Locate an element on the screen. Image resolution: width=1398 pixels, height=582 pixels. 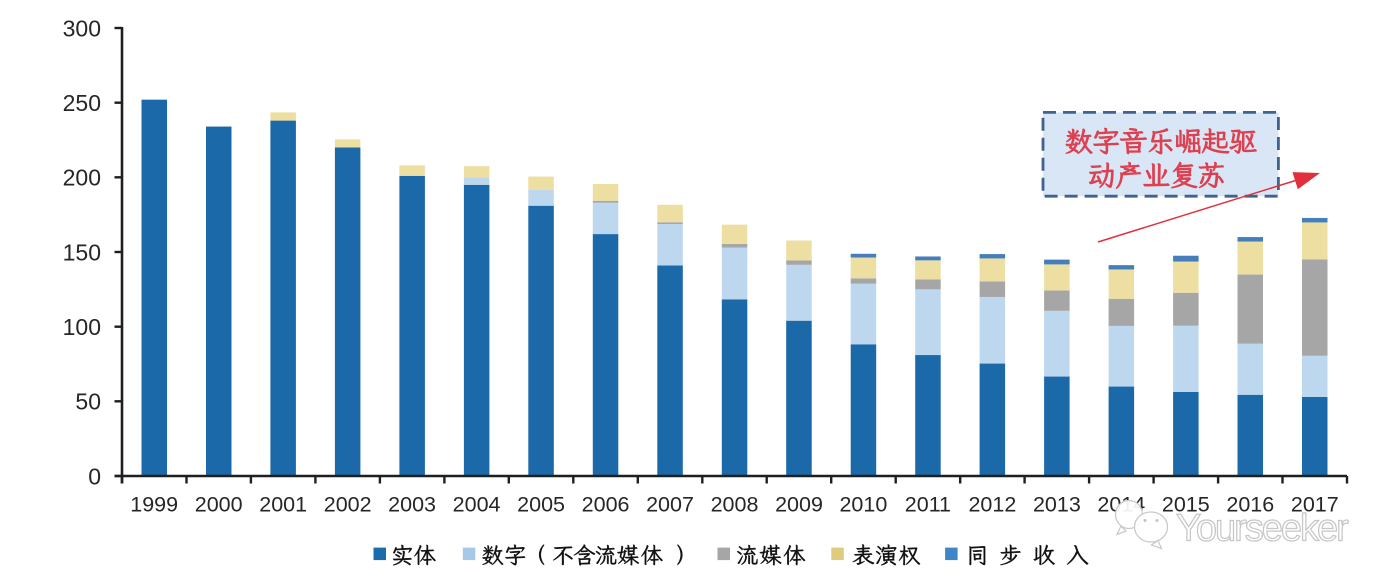
svg-text: 50 is located at coordinates (88, 402).